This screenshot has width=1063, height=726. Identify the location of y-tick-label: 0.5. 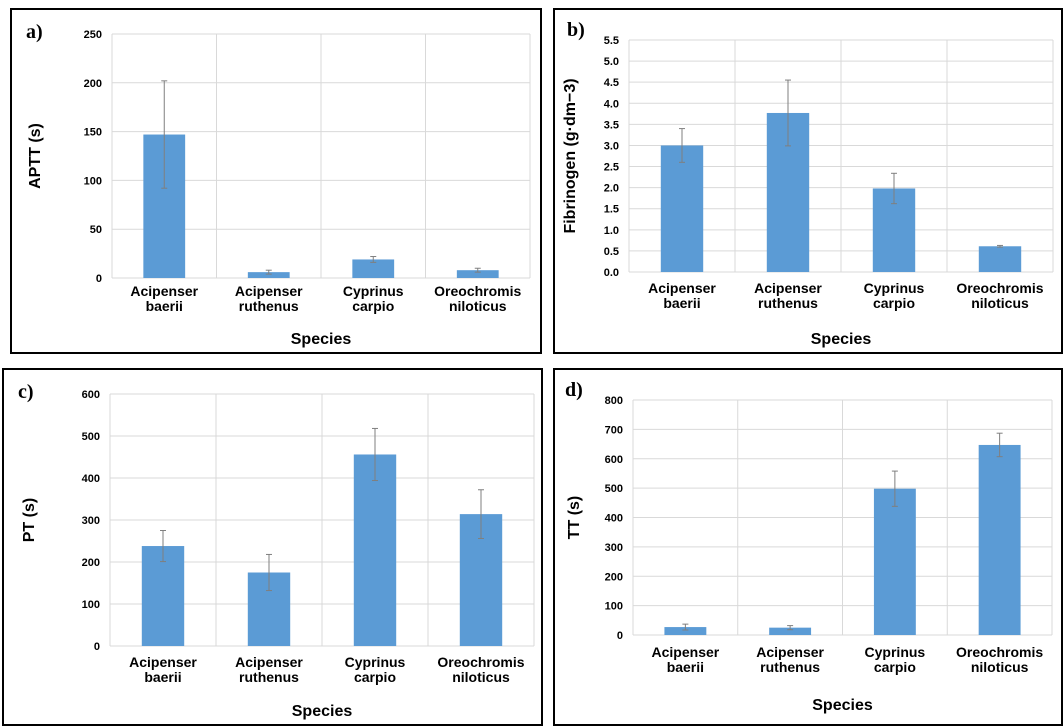
(611, 252).